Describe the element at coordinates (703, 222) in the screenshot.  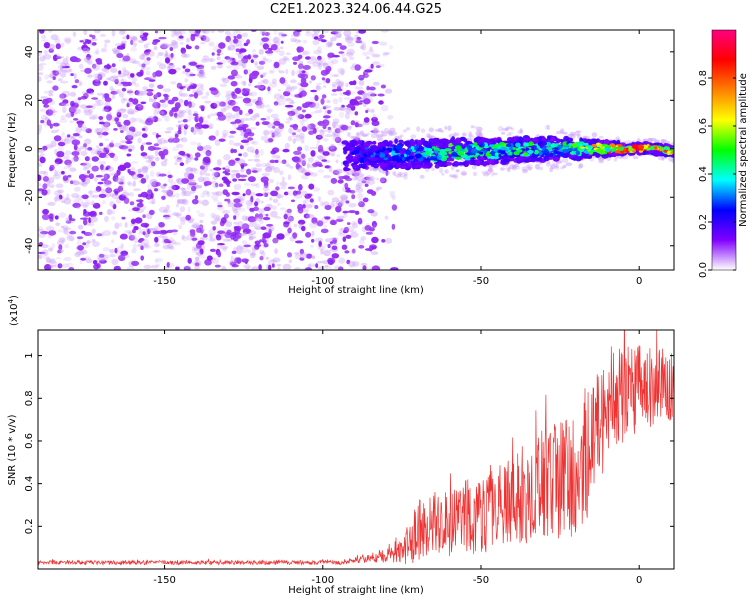
I see `colorbar-tick-label: 0.2` at that location.